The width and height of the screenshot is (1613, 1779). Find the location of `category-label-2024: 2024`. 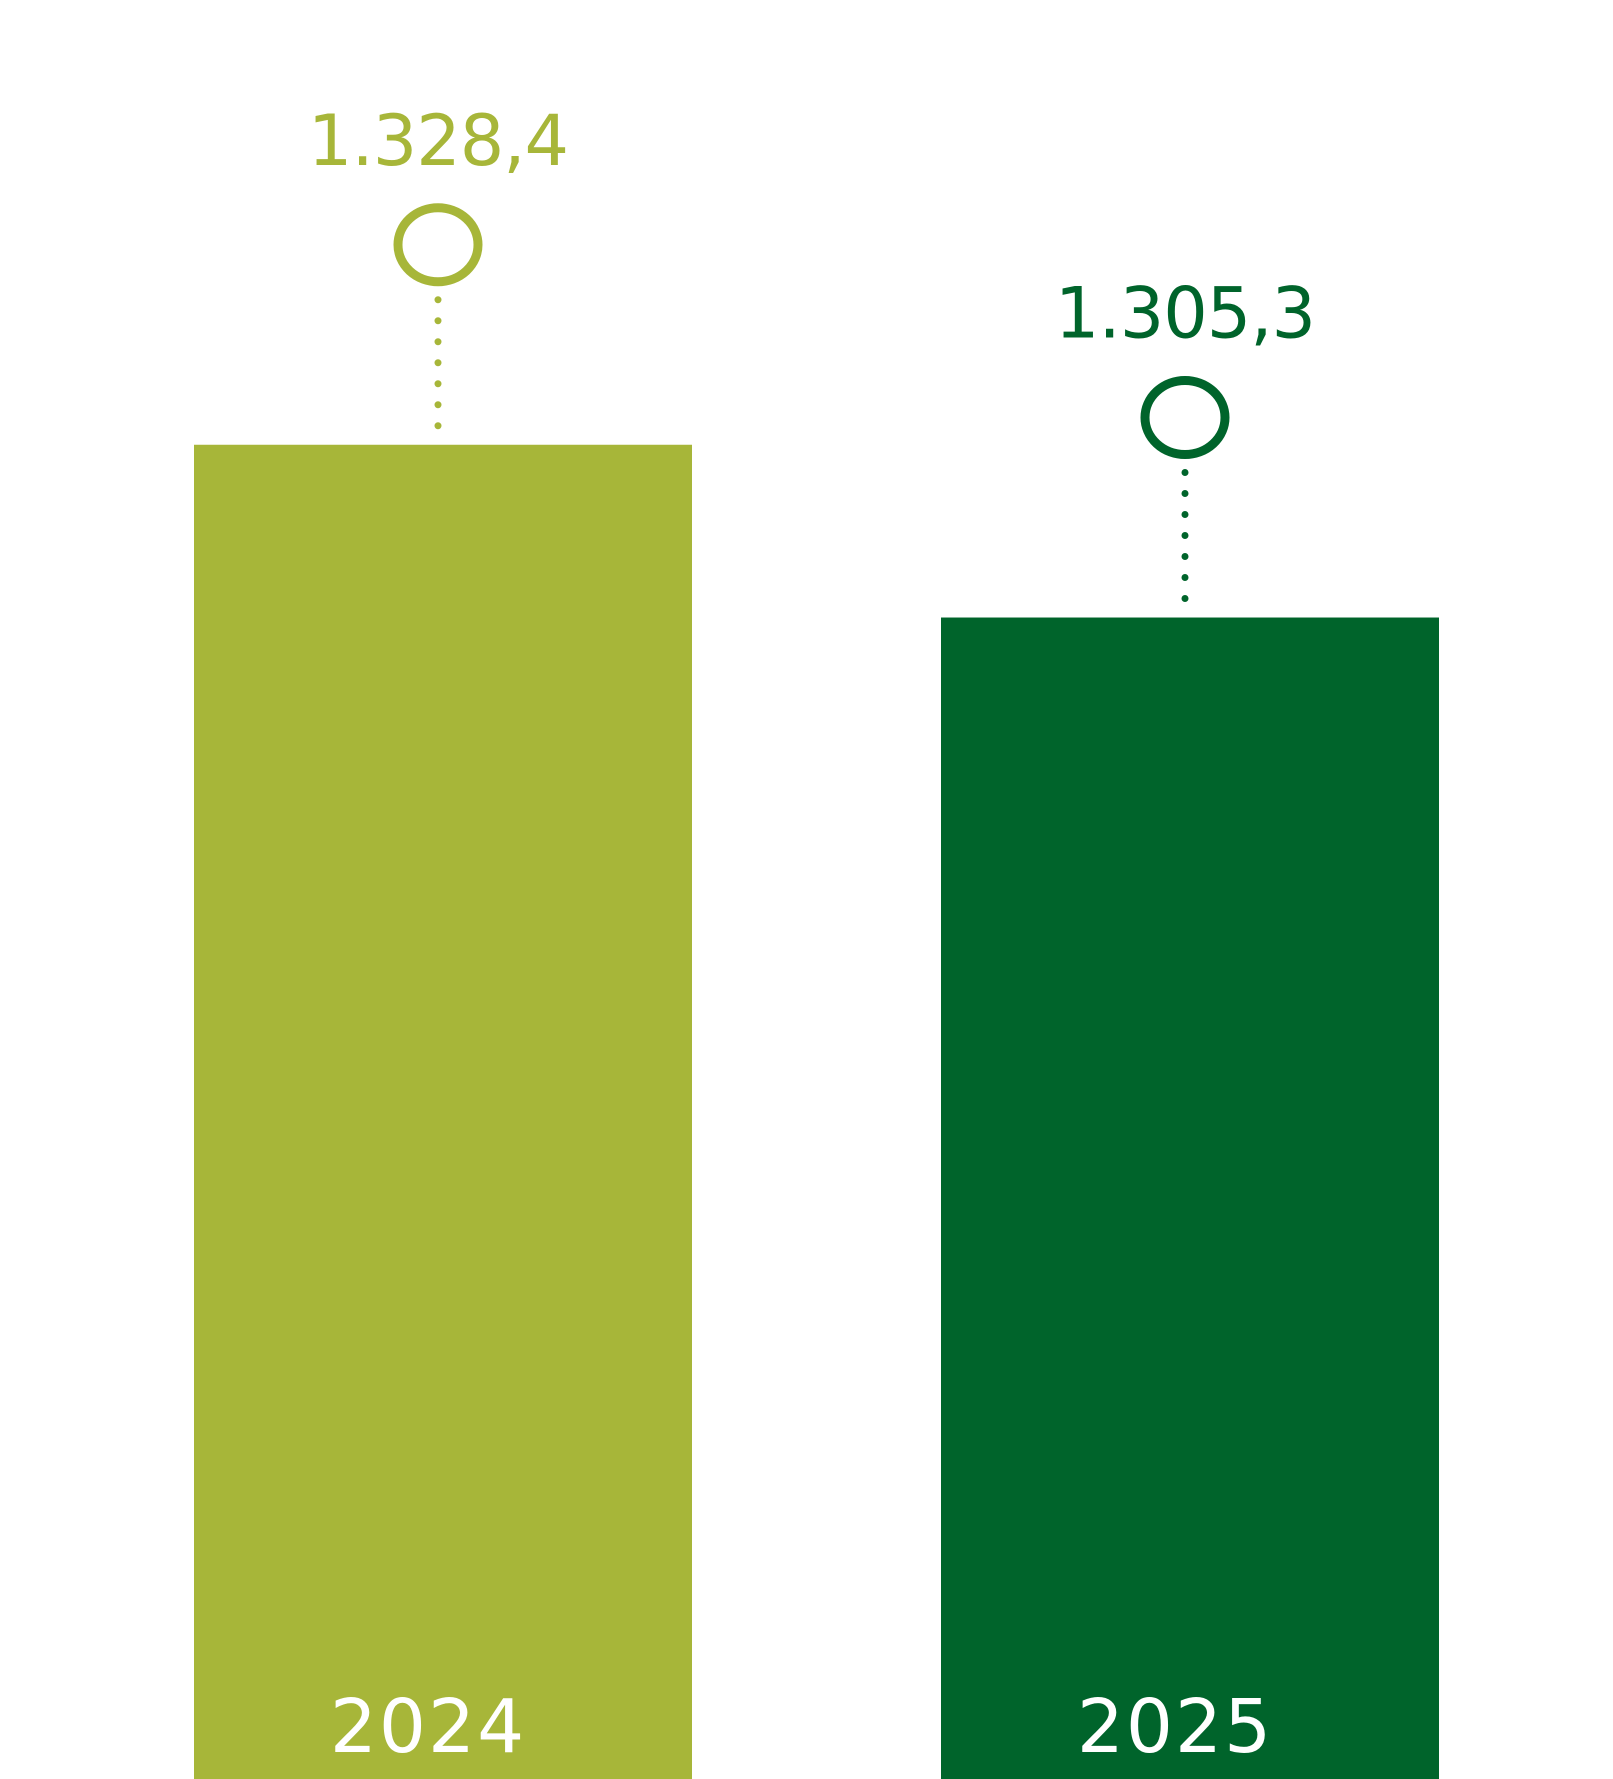

category-label-2024: 2024 is located at coordinates (428, 1727).